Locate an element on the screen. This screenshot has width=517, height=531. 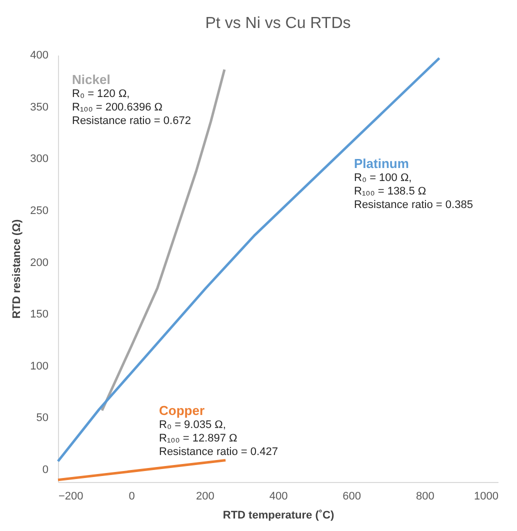
y-tick-label: 300 is located at coordinates (39, 159).